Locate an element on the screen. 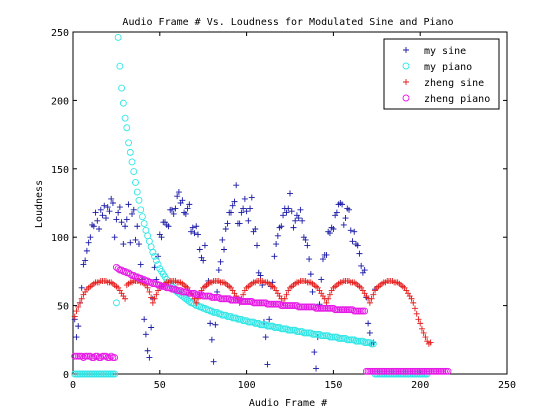 This screenshot has width=560, height=420. legend-label: zheng piano is located at coordinates (457, 99).